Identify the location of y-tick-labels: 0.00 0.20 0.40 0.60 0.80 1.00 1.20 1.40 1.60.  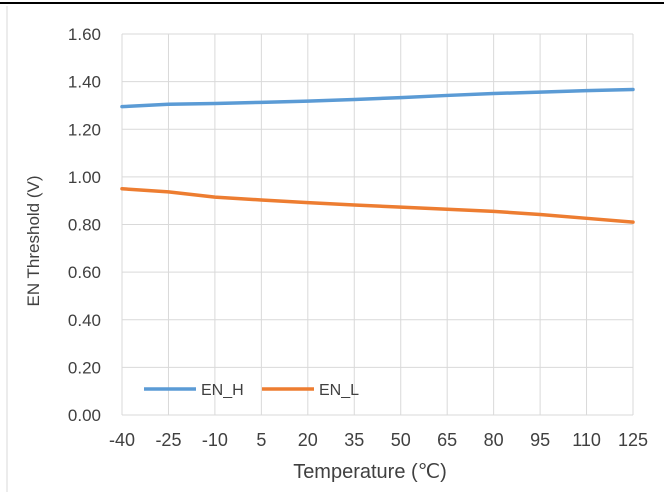
(84, 225).